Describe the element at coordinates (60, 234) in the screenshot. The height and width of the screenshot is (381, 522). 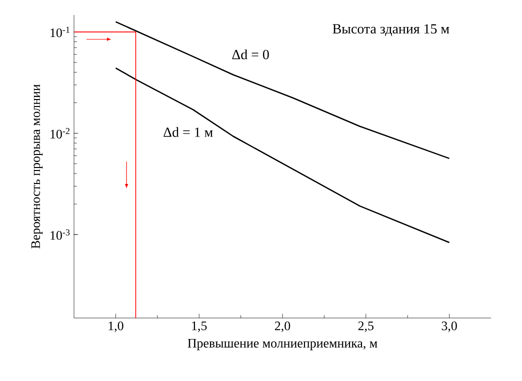
I see `y-tick-label: 10$^{-3}$` at that location.